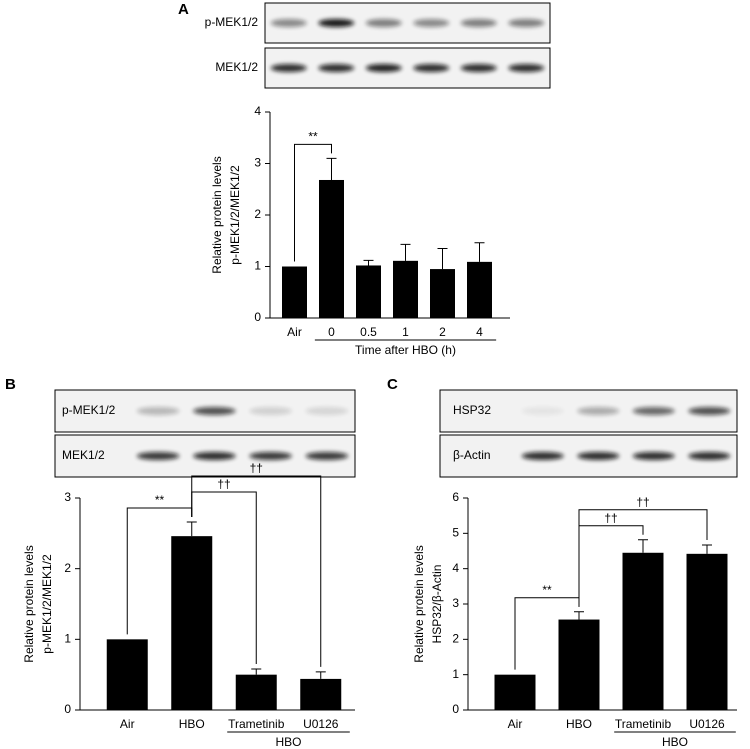 The height and width of the screenshot is (749, 750). What do you see at coordinates (472, 455) in the screenshot?
I see `blot-label: β-Actin` at bounding box center [472, 455].